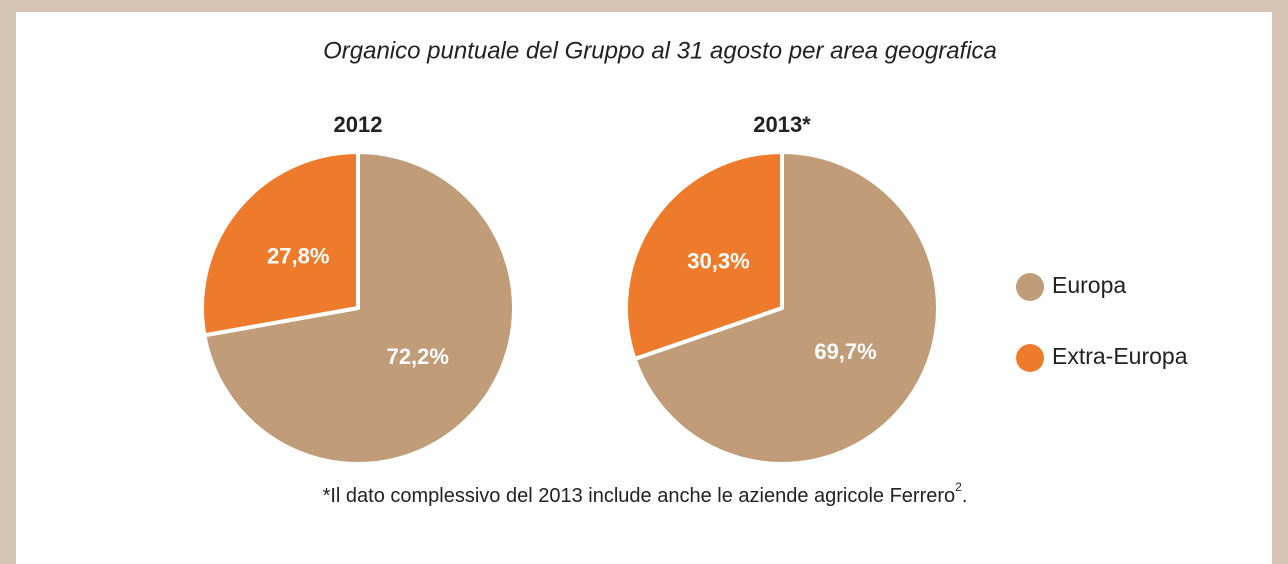  Describe the element at coordinates (644, 6) in the screenshot. I see `frame-top` at that location.